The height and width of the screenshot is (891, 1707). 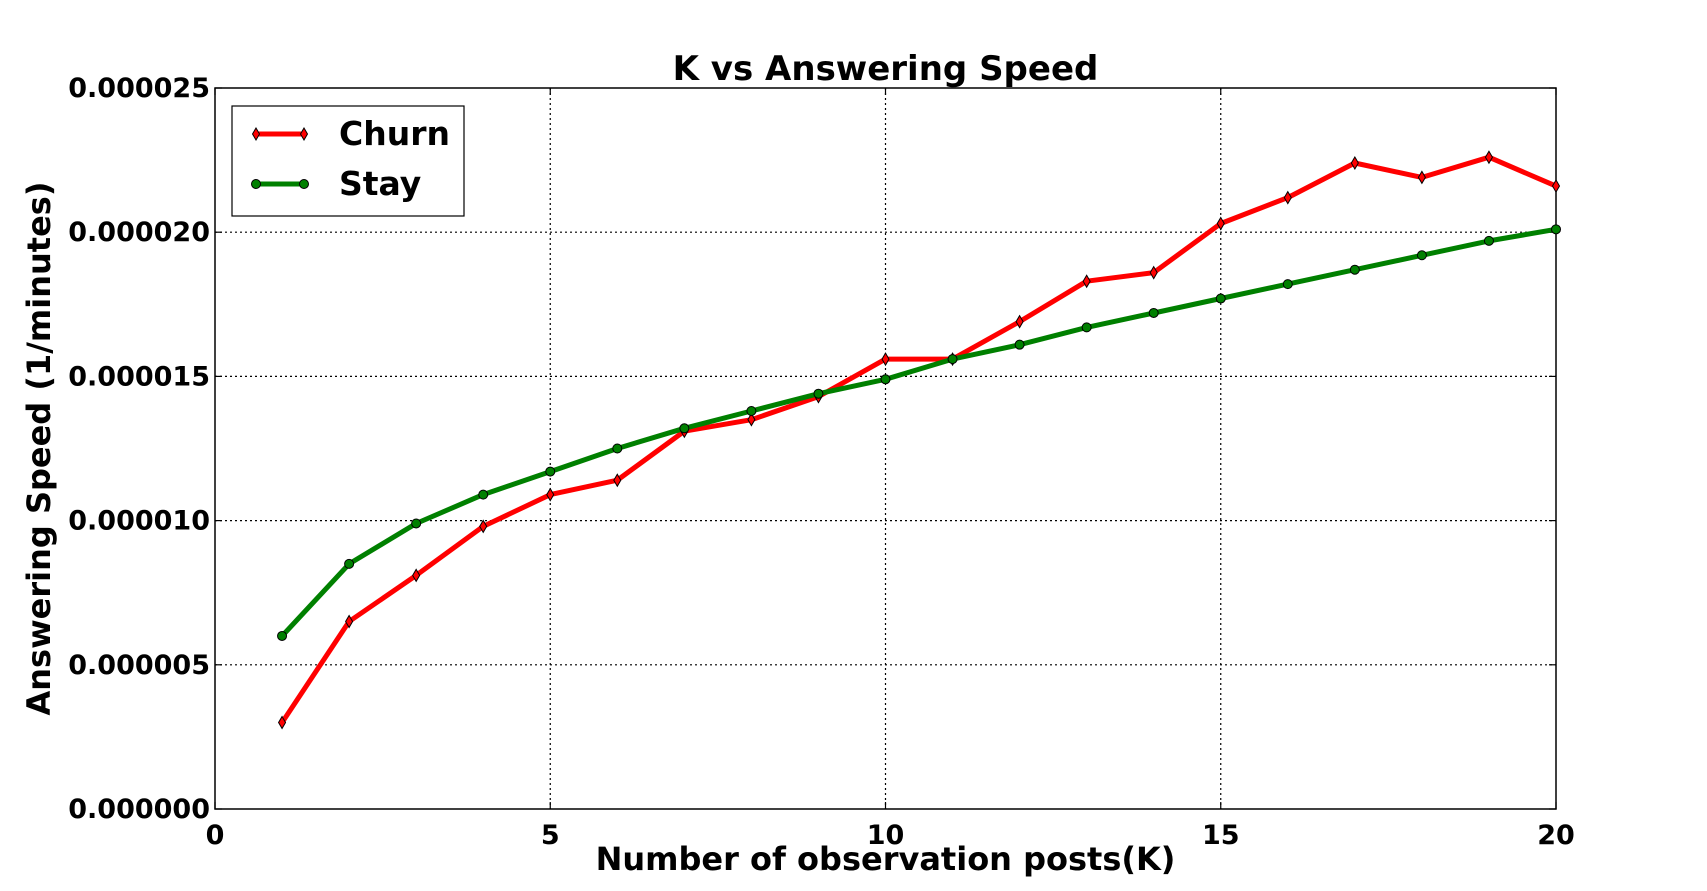 What do you see at coordinates (380, 183) in the screenshot?
I see `legend-stay-label: Stay` at bounding box center [380, 183].